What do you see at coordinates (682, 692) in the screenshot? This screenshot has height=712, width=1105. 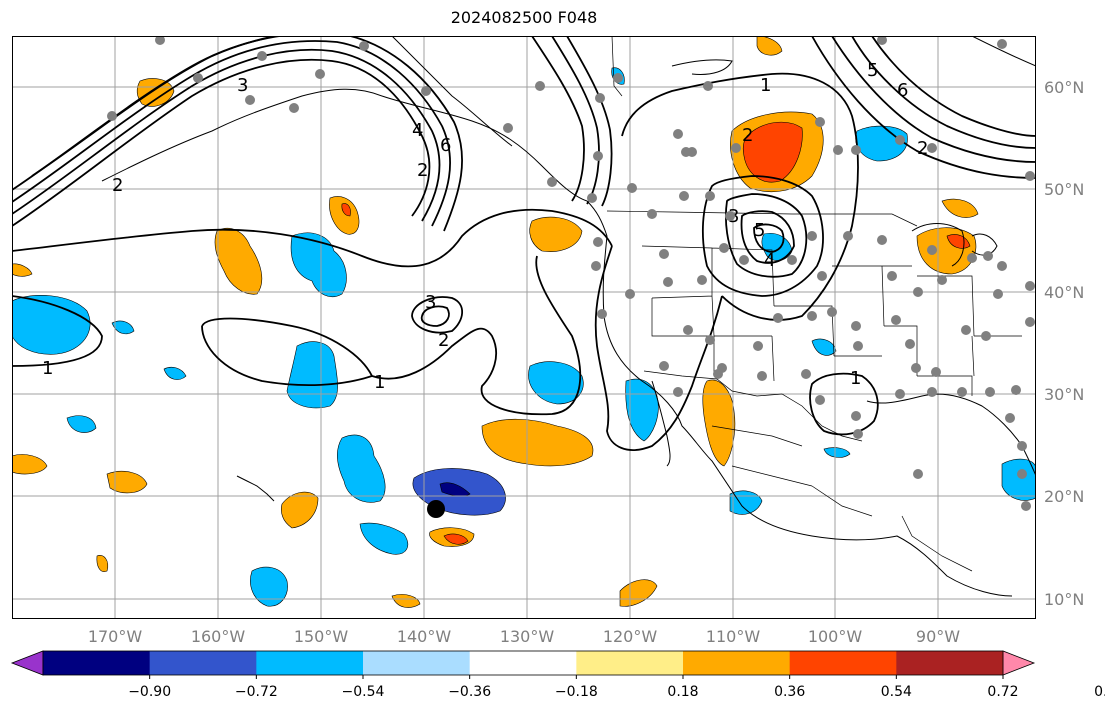 I see `colorbar-tick-label: 0.18` at bounding box center [682, 692].